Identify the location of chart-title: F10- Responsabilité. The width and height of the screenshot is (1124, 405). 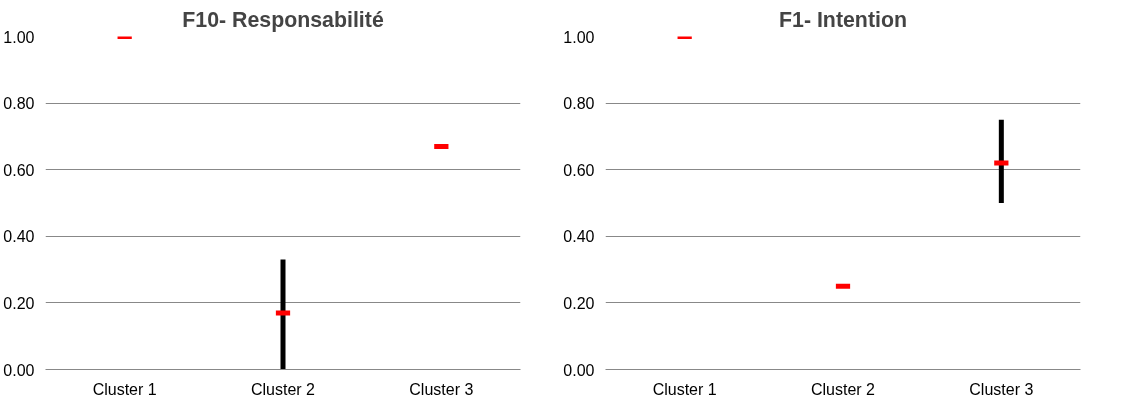
(283, 19).